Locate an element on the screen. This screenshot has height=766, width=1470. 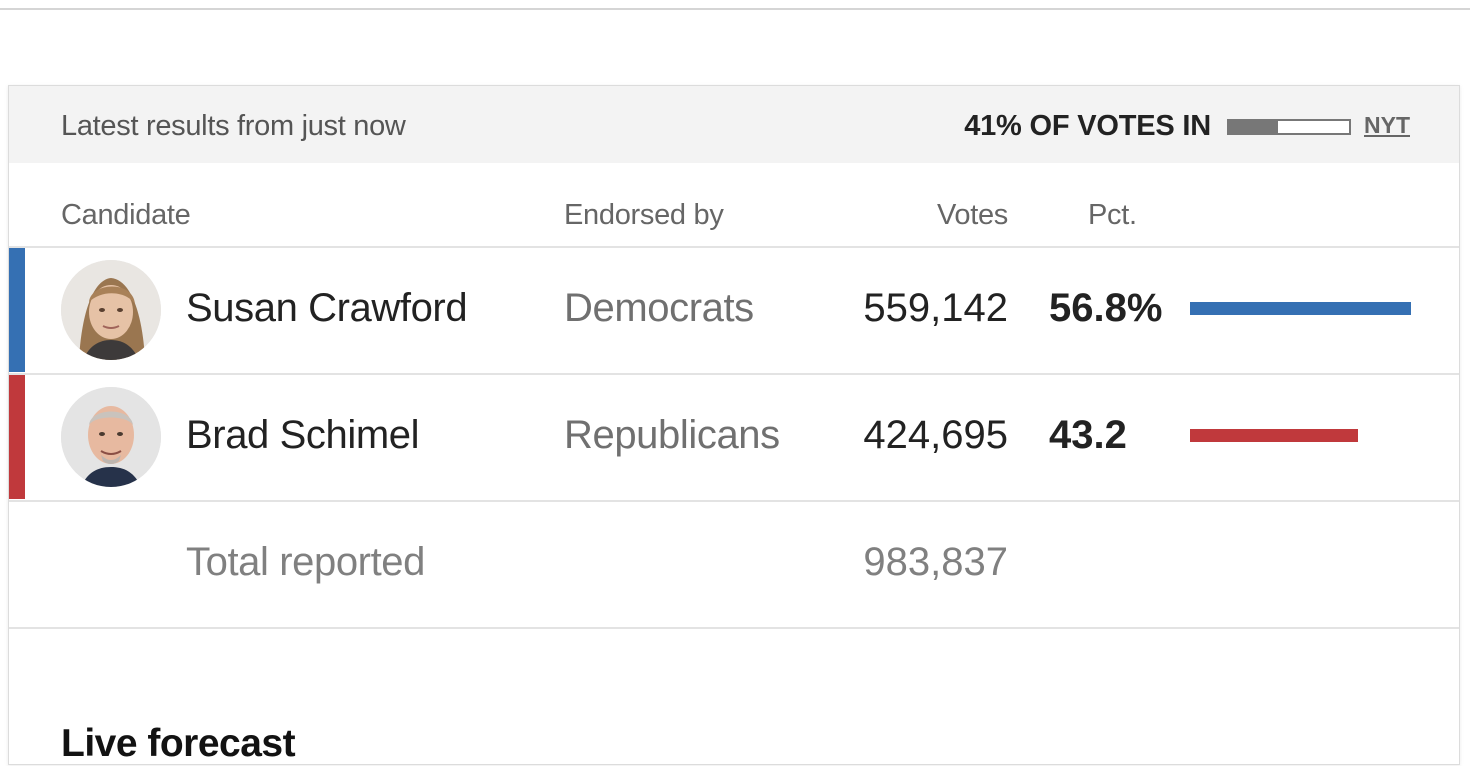
candidate-pct: 56.8% is located at coordinates (1106, 308).